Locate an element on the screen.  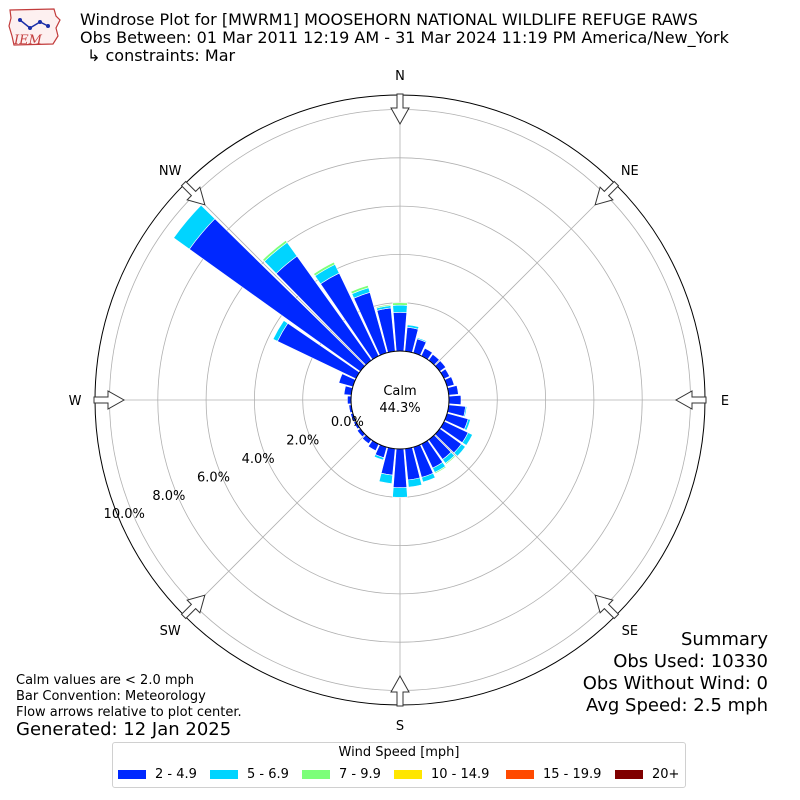
direction-label: S is located at coordinates (400, 726).